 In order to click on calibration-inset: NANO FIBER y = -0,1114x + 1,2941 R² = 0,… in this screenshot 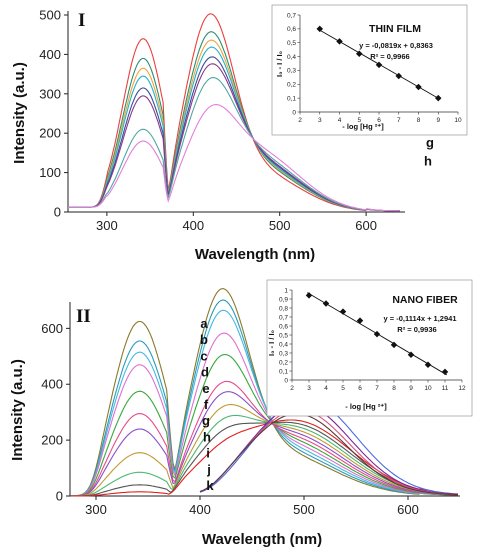, I will do `click(369, 348)`.